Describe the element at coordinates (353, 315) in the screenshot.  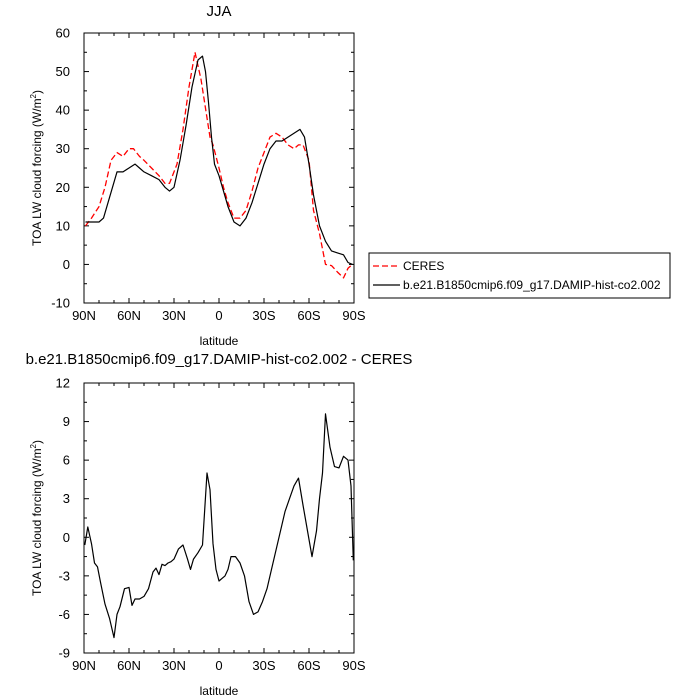
I see `top-x-tick-label: 90S` at that location.